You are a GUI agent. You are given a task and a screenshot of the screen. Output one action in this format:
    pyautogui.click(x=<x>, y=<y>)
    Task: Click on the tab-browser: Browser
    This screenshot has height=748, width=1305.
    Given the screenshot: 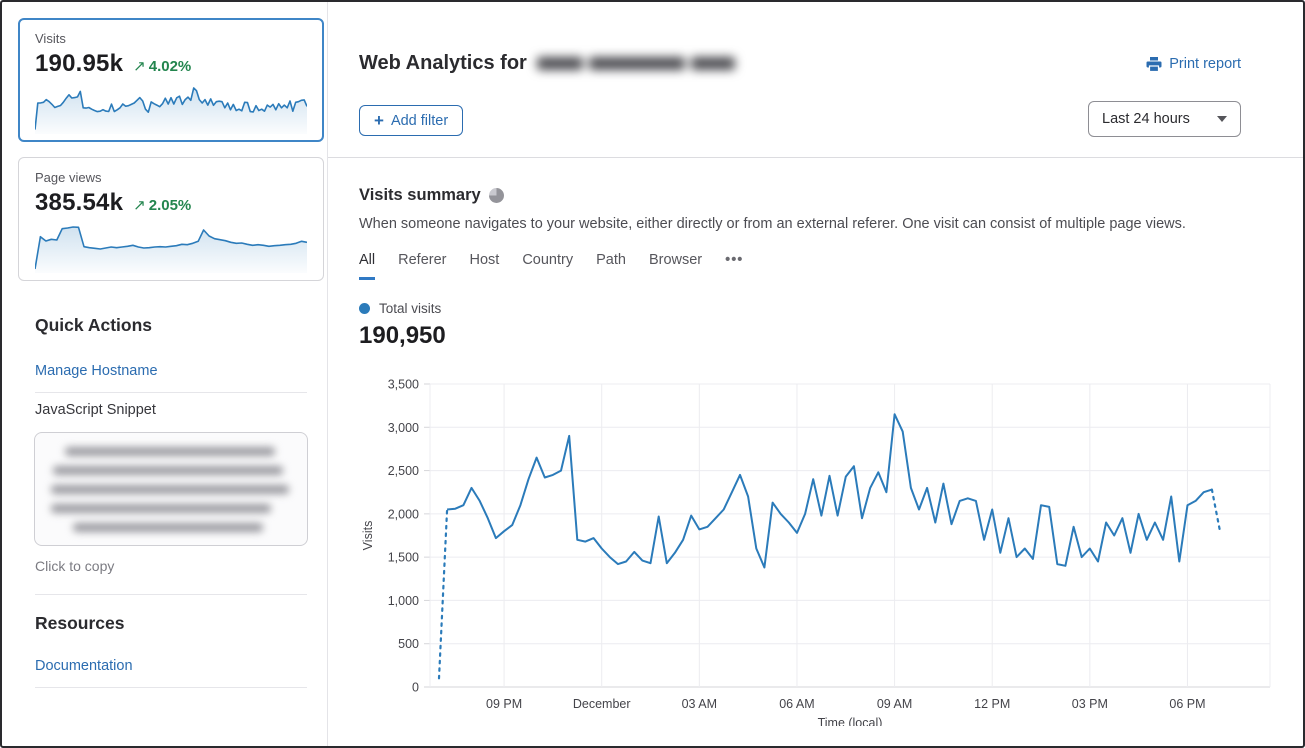 What is the action you would take?
    pyautogui.click(x=675, y=260)
    